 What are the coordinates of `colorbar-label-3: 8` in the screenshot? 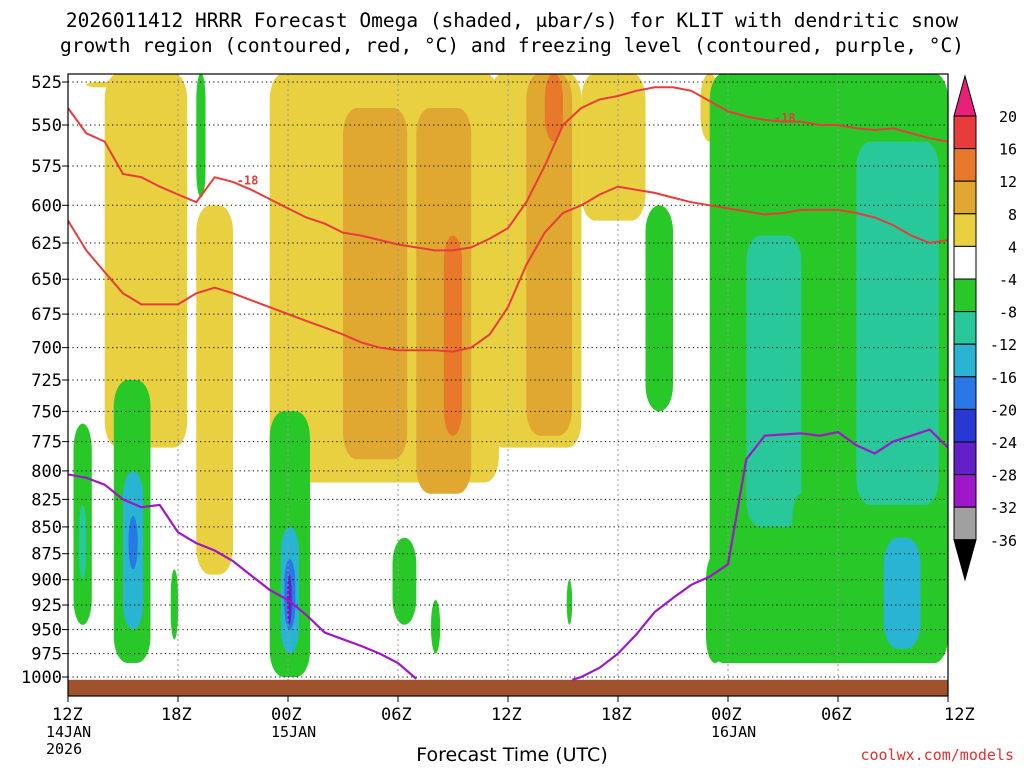 It's located at (1012, 215).